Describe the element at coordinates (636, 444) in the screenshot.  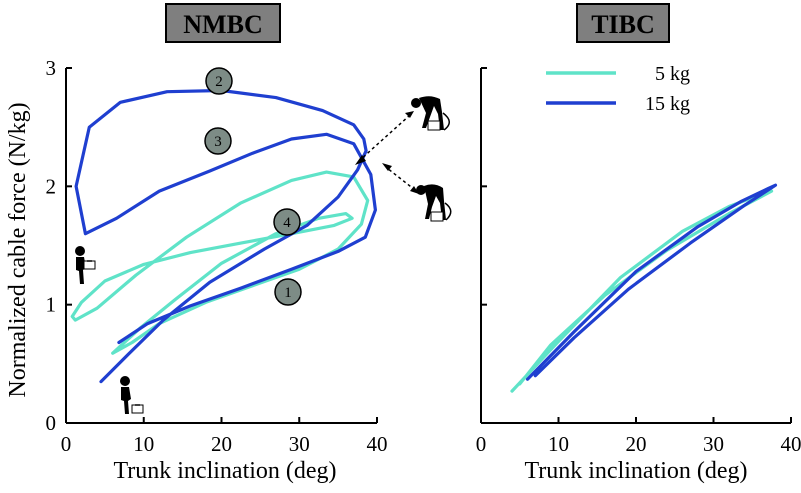
I see `tibc-x-tick-label: 20` at that location.